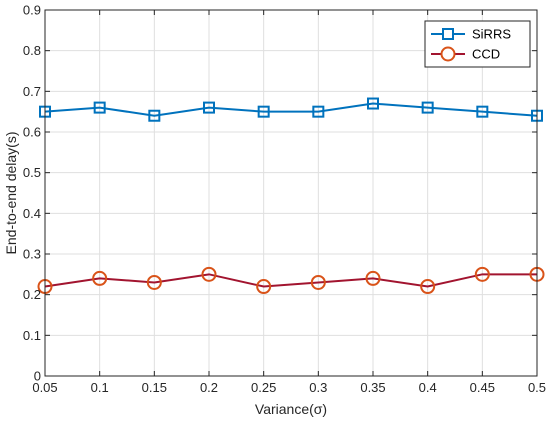 The width and height of the screenshot is (550, 422). What do you see at coordinates (32, 10) in the screenshot?
I see `y-tick-label: 0.9` at bounding box center [32, 10].